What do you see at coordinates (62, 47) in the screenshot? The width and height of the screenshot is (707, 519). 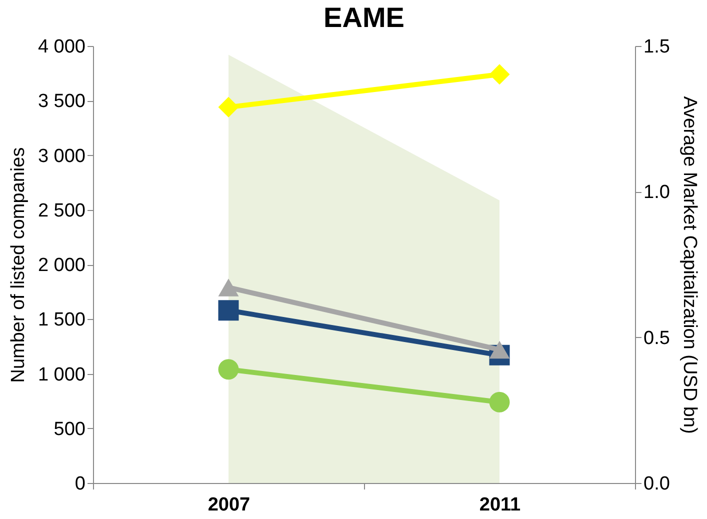 I see `y-tick-label: 4 000` at bounding box center [62, 47].